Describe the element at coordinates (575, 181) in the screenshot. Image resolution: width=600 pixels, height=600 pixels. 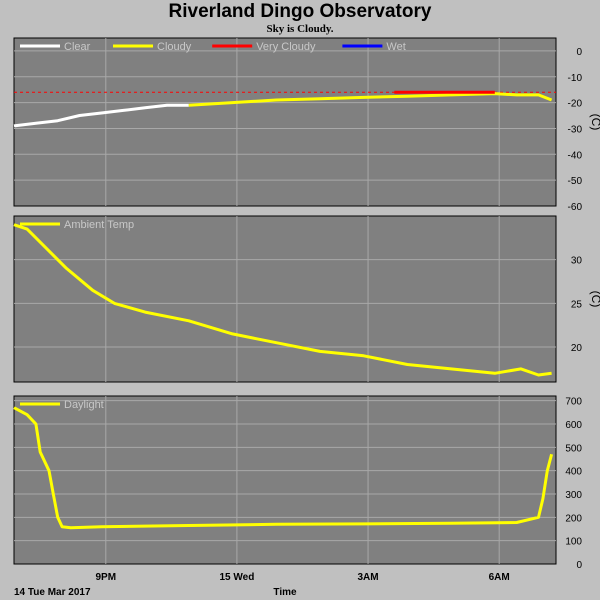
I see `y-tick-label: -50` at that location.